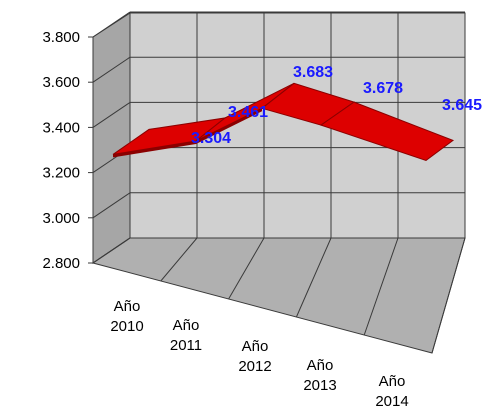 The width and height of the screenshot is (491, 412). What do you see at coordinates (186, 345) in the screenshot?
I see `x-tick-label-line: 2011` at bounding box center [186, 345].